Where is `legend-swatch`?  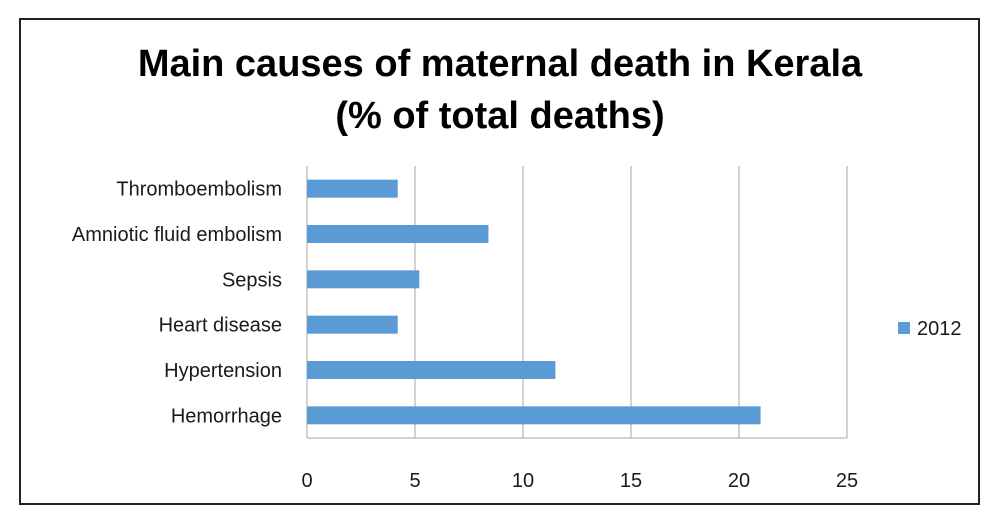
legend-swatch is located at coordinates (904, 328).